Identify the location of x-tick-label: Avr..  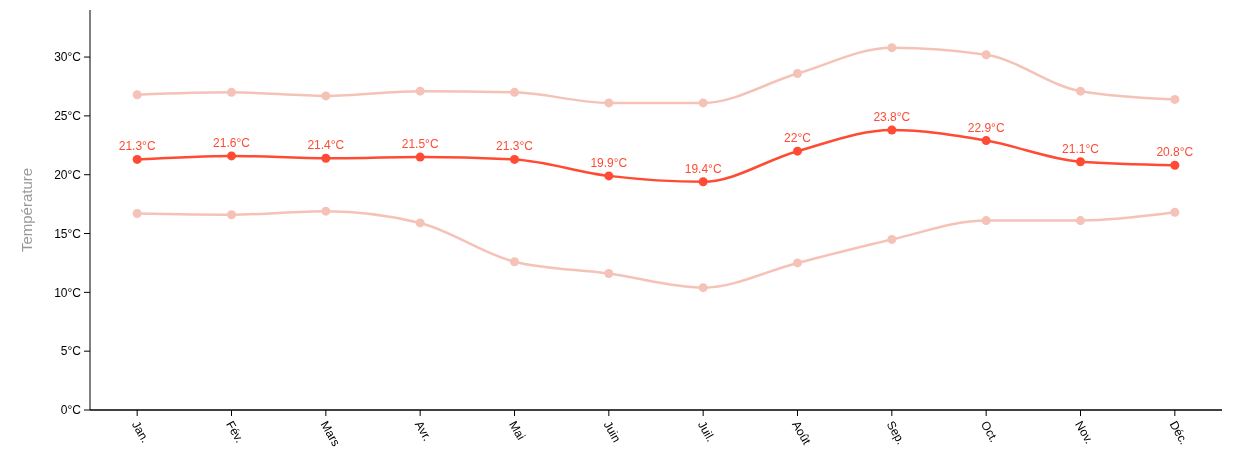
(423, 431).